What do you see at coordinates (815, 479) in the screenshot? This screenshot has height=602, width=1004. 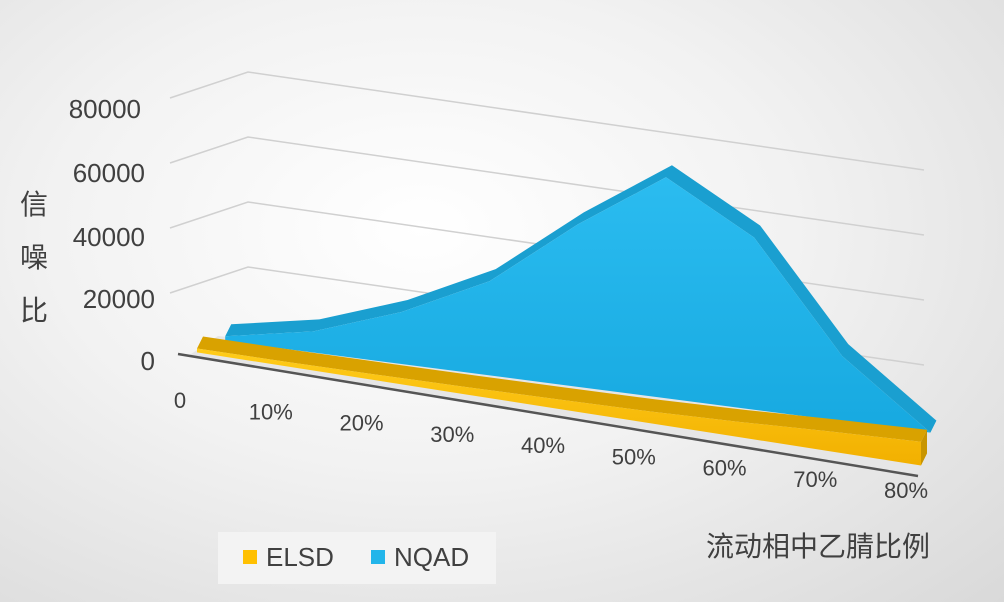 I see `x-tick-label: 70%` at bounding box center [815, 479].